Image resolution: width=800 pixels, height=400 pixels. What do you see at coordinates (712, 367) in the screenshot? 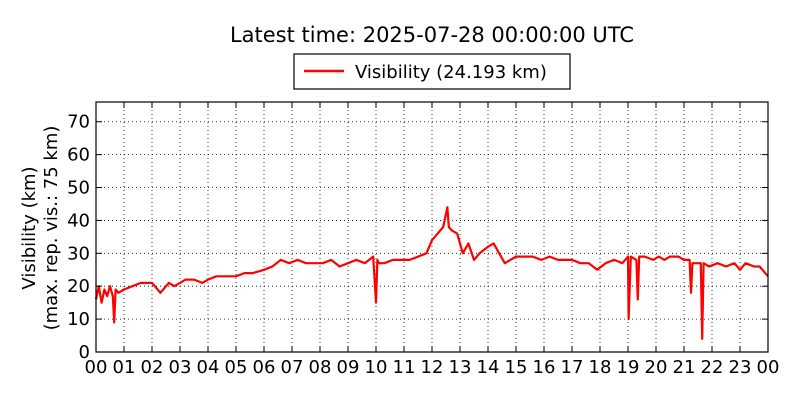
I see `x-tick-label: 22` at bounding box center [712, 367].